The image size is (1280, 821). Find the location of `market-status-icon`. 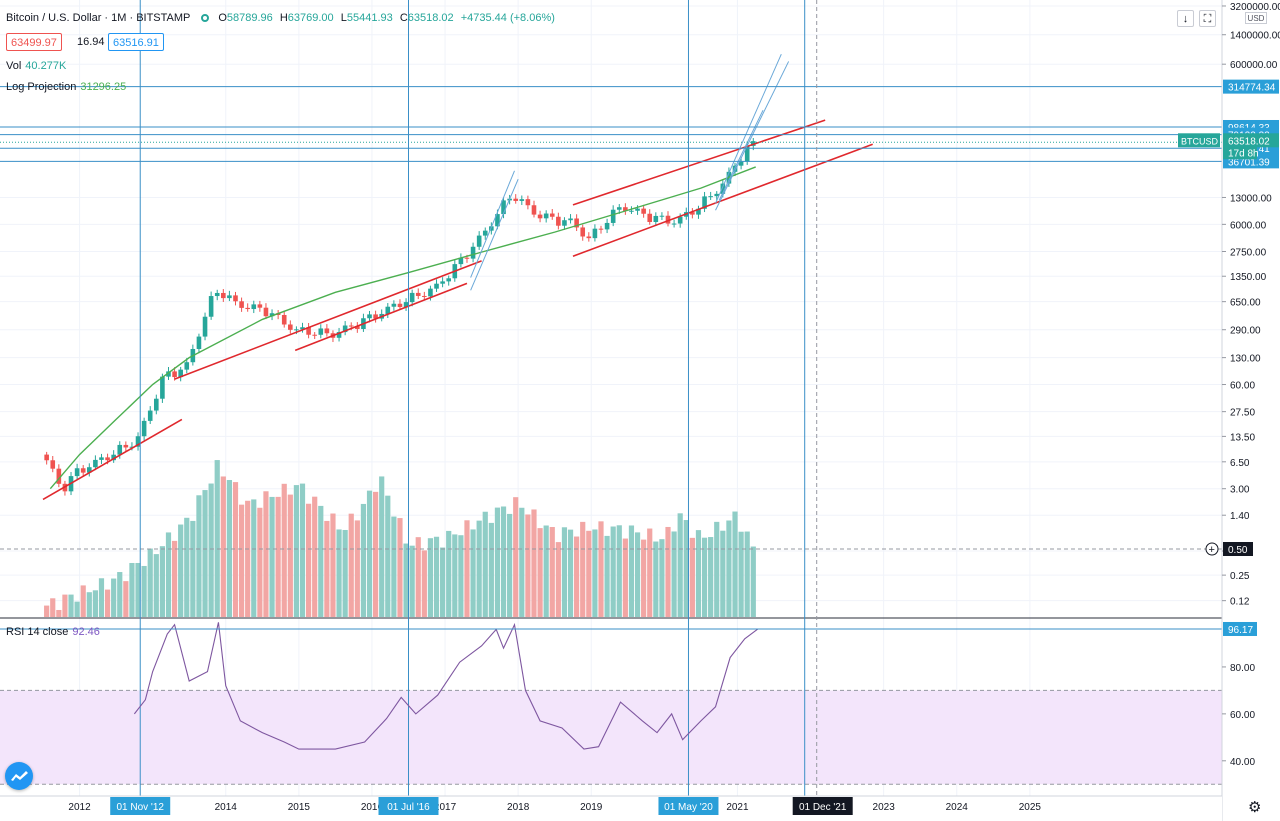

market-status-icon is located at coordinates (205, 18).